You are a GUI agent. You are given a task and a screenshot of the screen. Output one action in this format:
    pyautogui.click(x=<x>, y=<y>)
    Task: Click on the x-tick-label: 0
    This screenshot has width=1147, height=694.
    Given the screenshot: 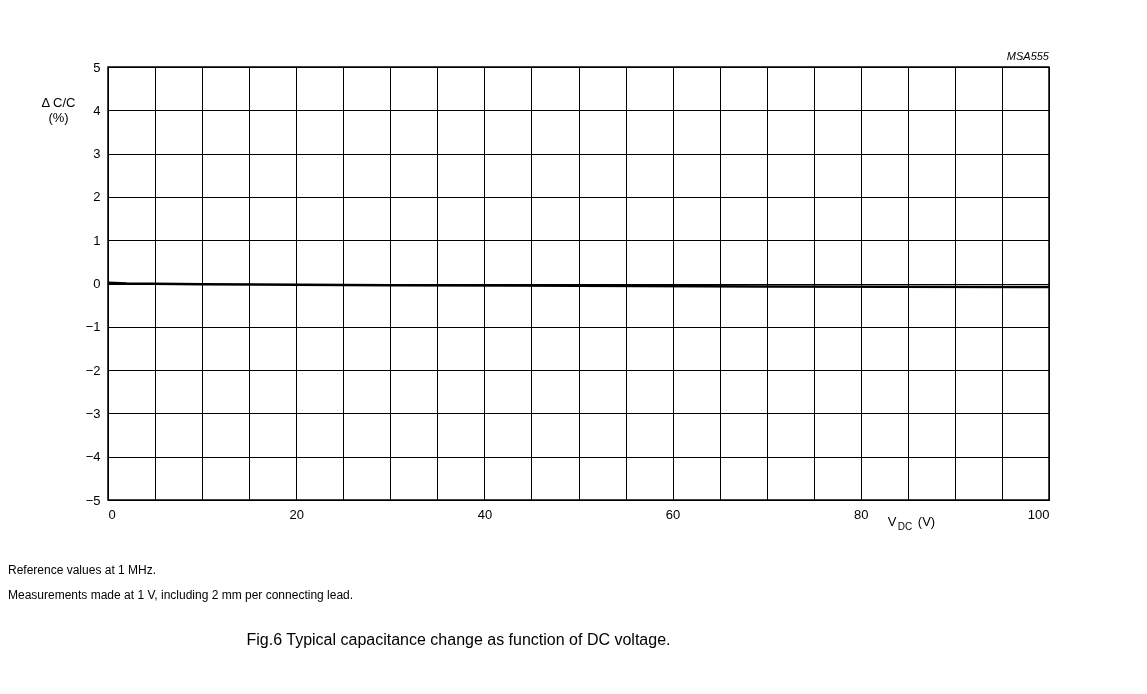 What is the action you would take?
    pyautogui.click(x=112, y=514)
    